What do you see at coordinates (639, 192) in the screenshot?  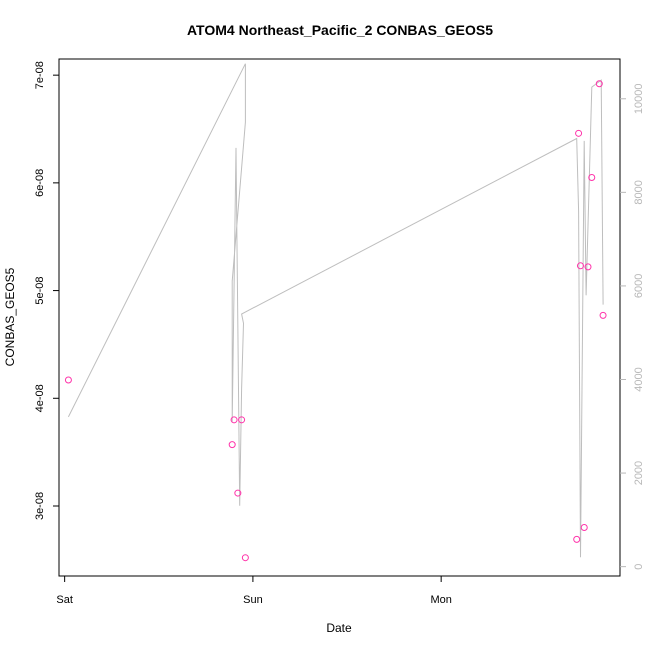 I see `y2-tick-label: 8000` at bounding box center [639, 192].